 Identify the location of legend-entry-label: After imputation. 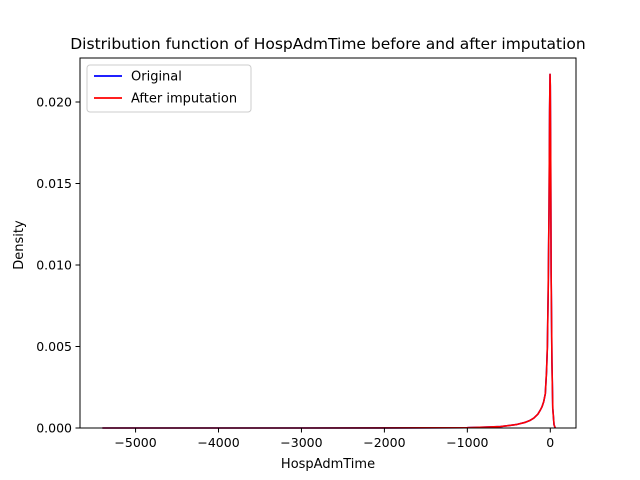
(184, 99).